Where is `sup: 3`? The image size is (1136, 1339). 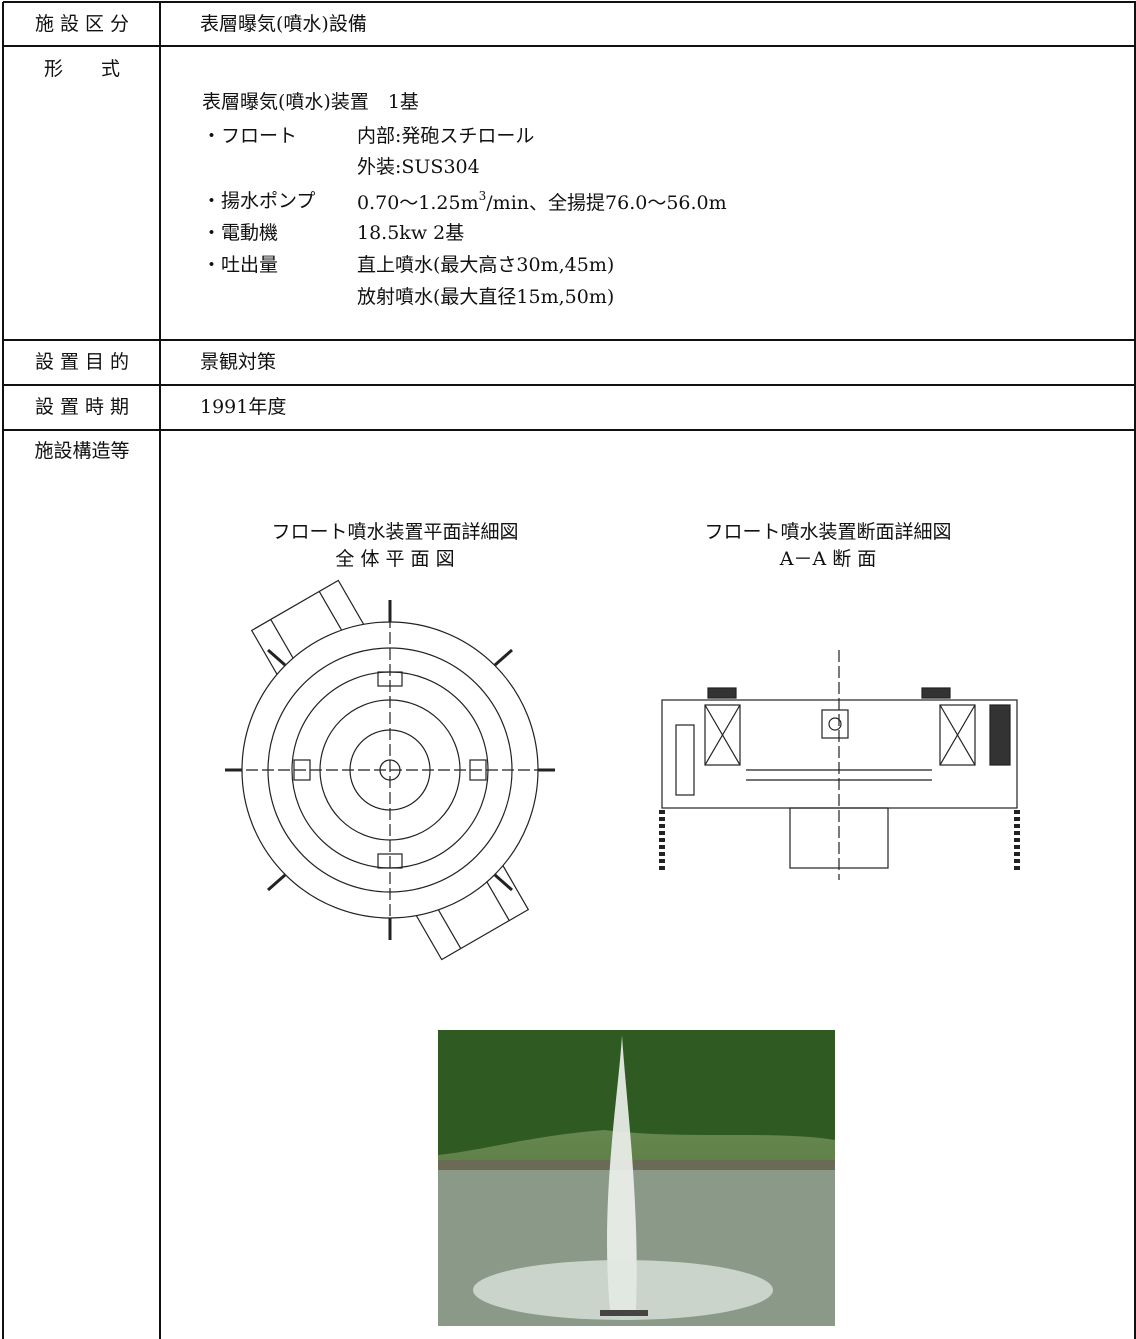
sup: 3 is located at coordinates (483, 196).